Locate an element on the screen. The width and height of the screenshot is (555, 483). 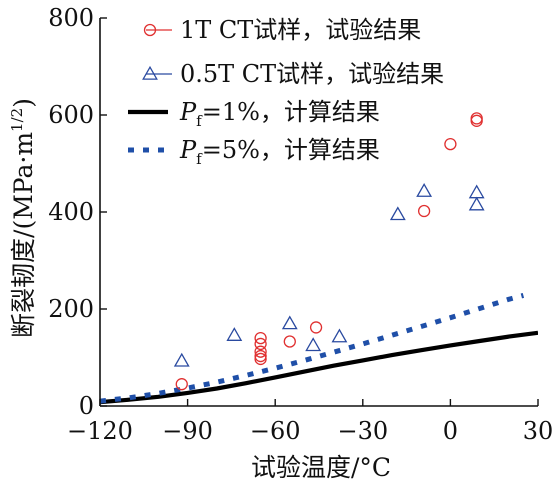
legend-label-rest: =5%，计算结果 is located at coordinates (291, 150).